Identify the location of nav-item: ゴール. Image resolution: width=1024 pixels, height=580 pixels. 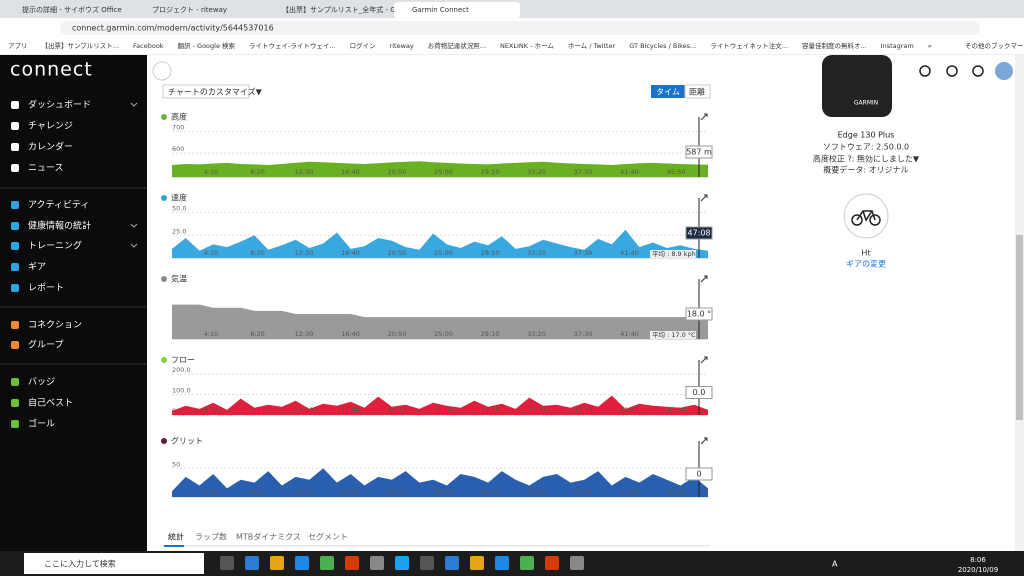
(41, 424).